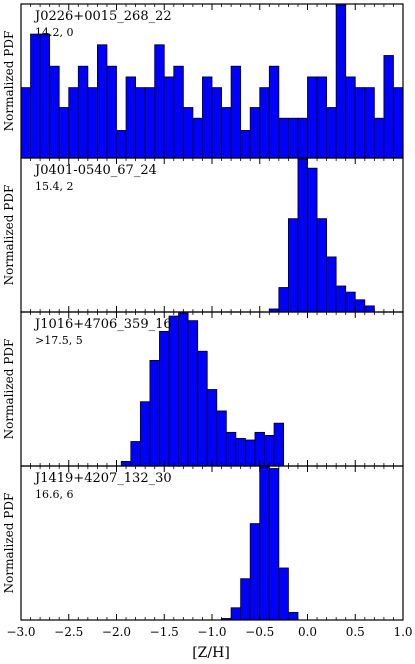 The width and height of the screenshot is (415, 664). Describe the element at coordinates (355, 632) in the screenshot. I see `x-tick-label: 0.5` at that location.